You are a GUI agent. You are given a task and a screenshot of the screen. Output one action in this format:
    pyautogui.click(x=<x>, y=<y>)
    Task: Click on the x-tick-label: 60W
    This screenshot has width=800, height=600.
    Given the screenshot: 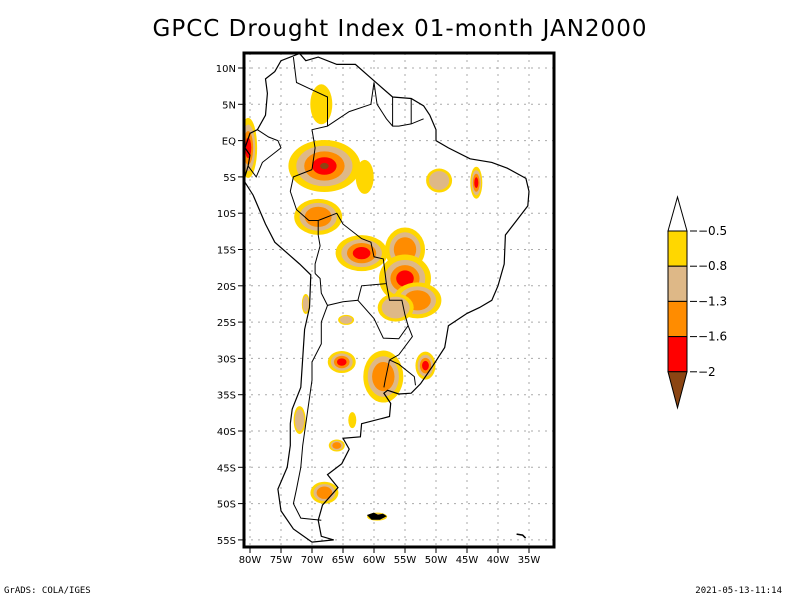 What is the action you would take?
    pyautogui.click(x=374, y=560)
    